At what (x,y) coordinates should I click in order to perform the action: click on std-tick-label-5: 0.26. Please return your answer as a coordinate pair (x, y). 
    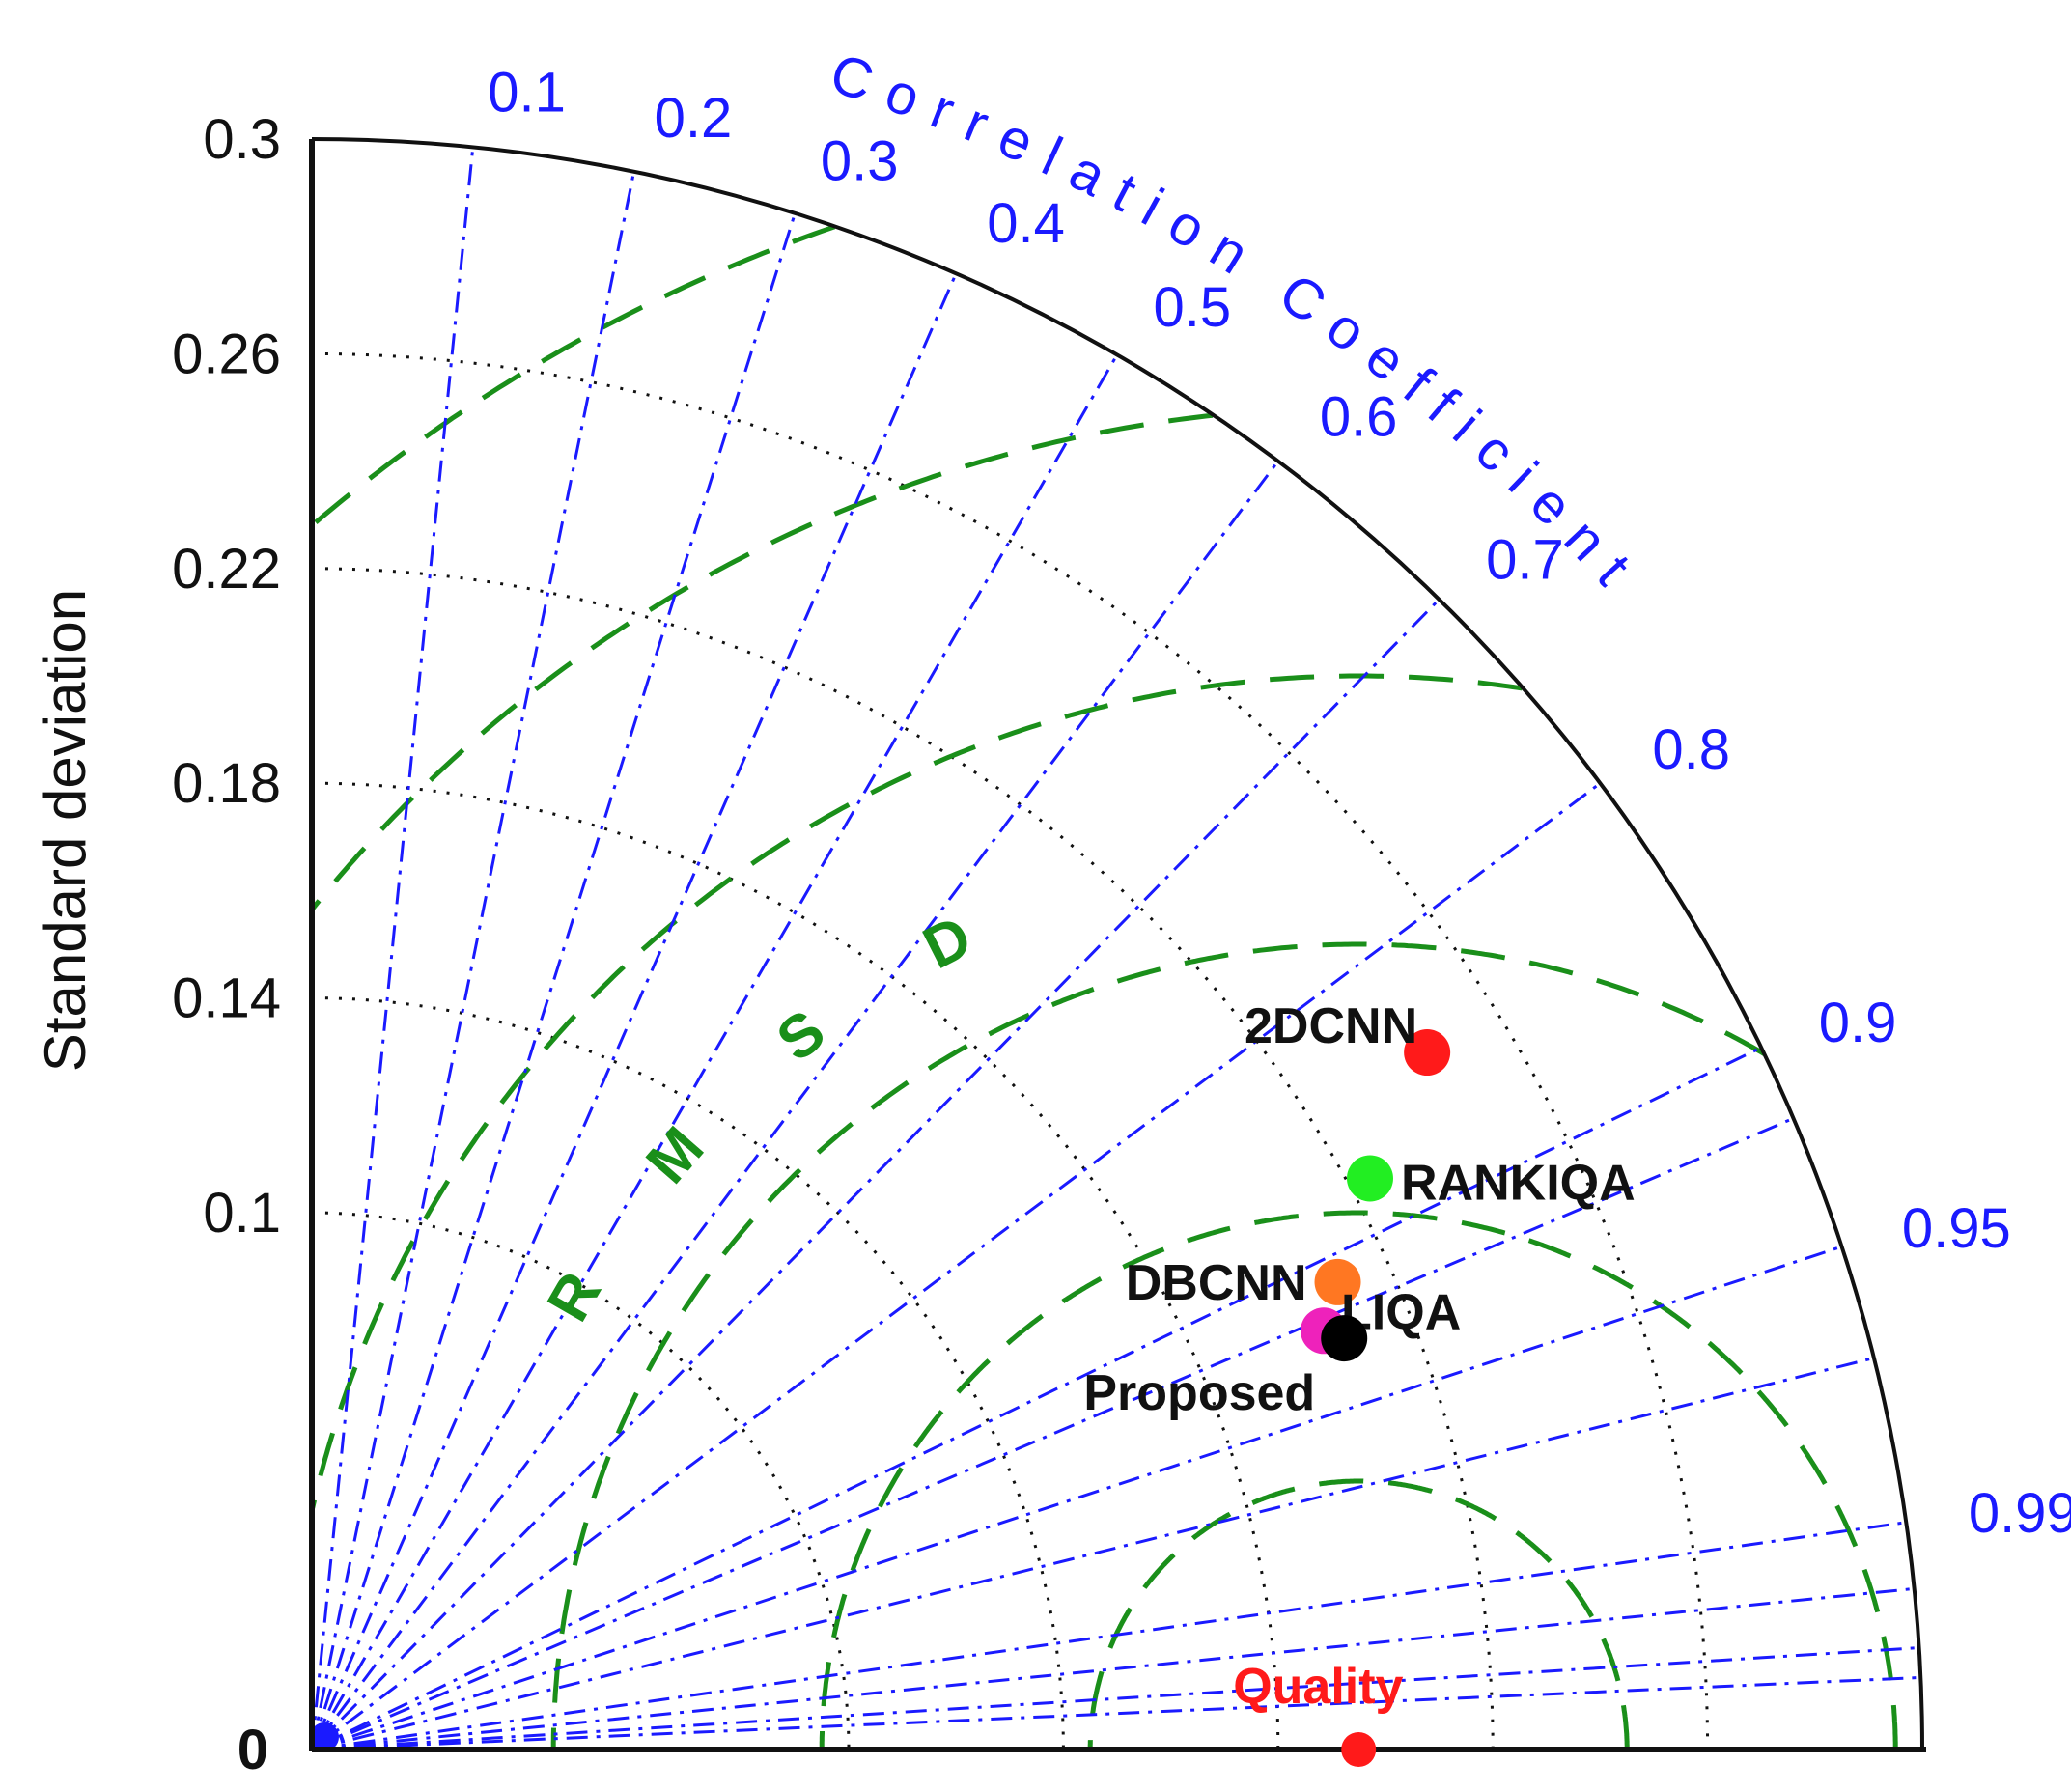
    Looking at the image, I should click on (226, 354).